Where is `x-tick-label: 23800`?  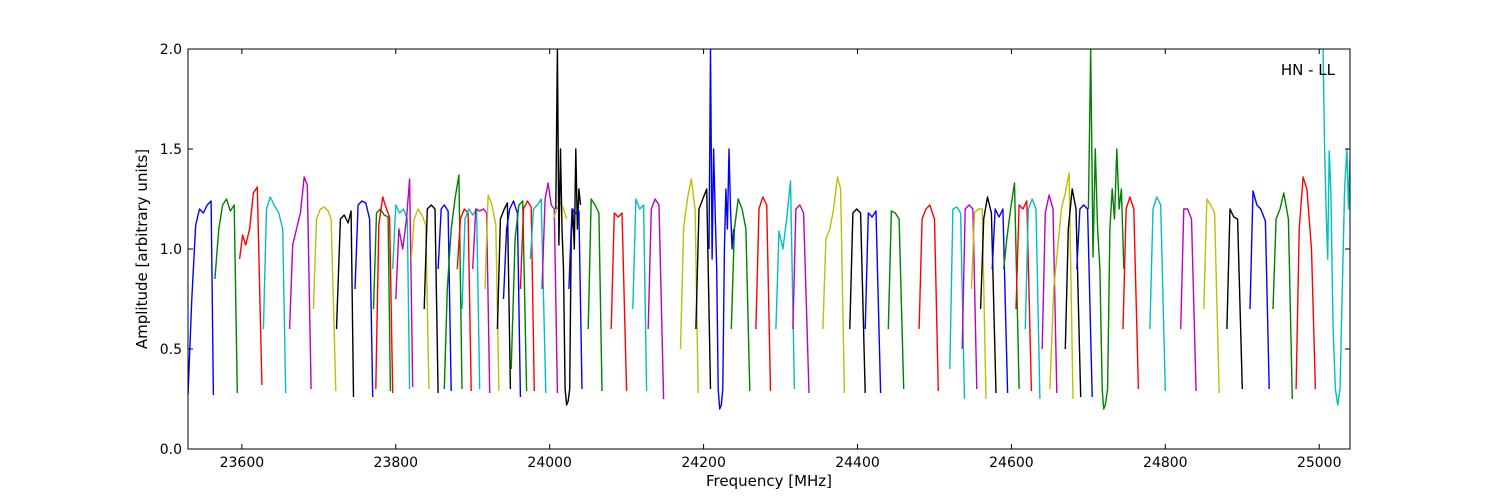
x-tick-label: 23800 is located at coordinates (396, 463).